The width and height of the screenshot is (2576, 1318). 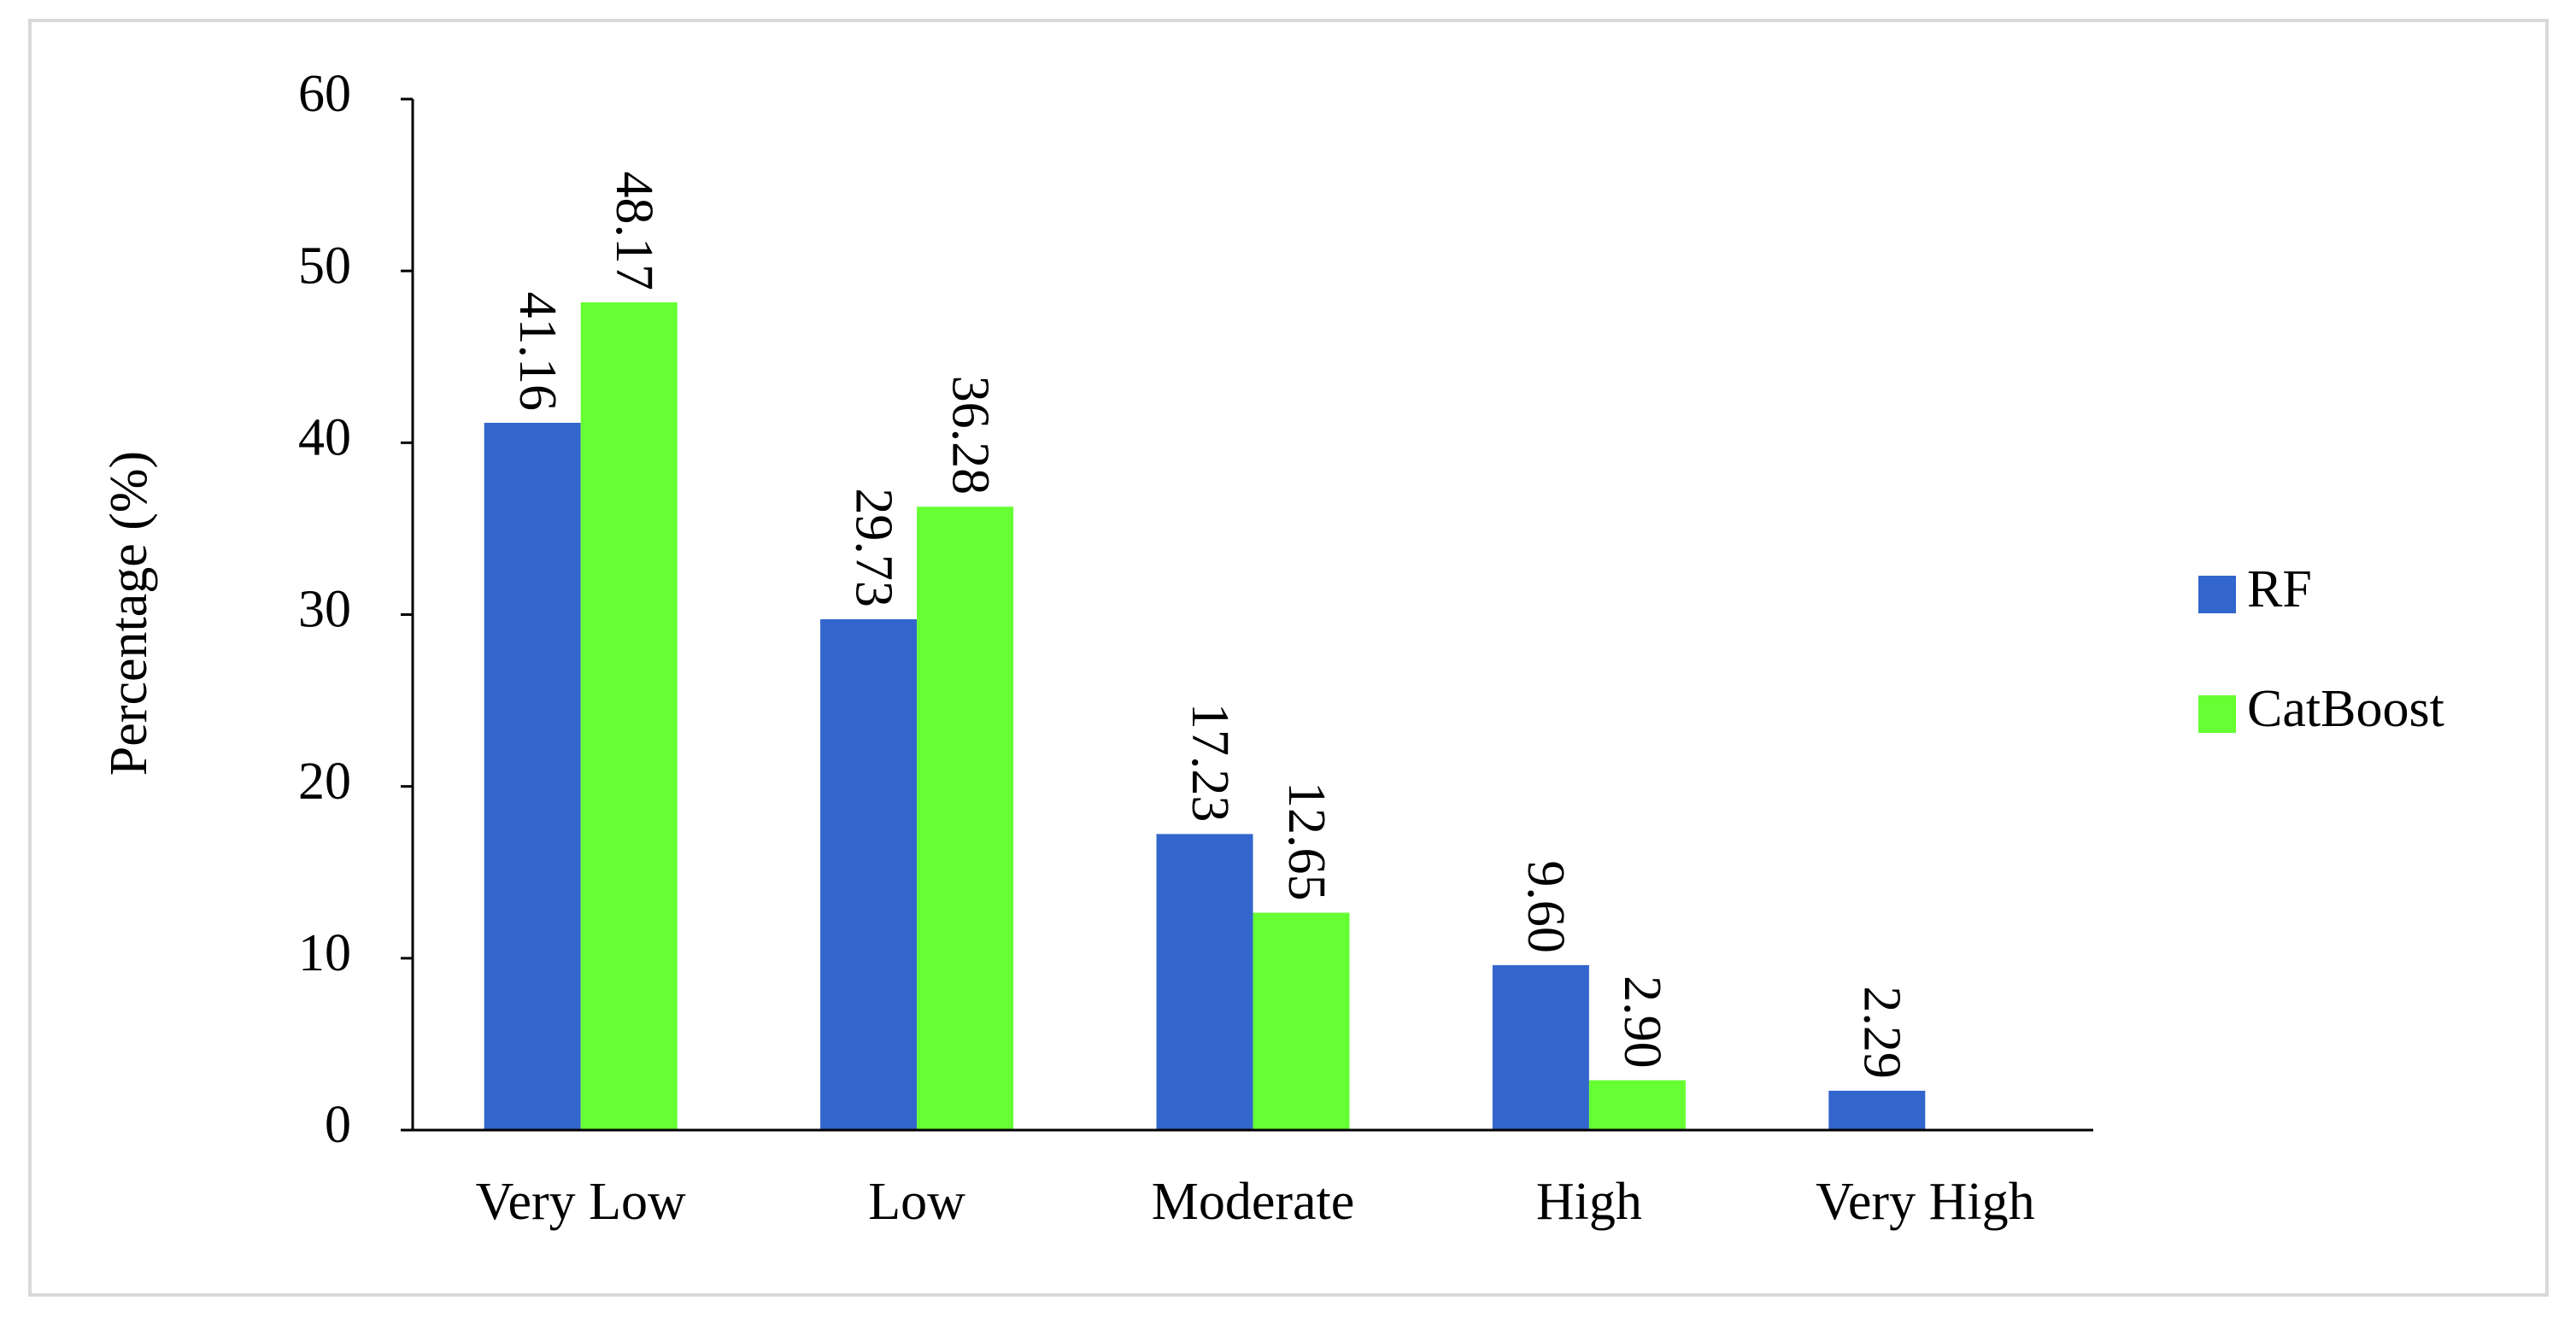 I want to click on bar-catboost-moderate, so click(x=1301, y=1021).